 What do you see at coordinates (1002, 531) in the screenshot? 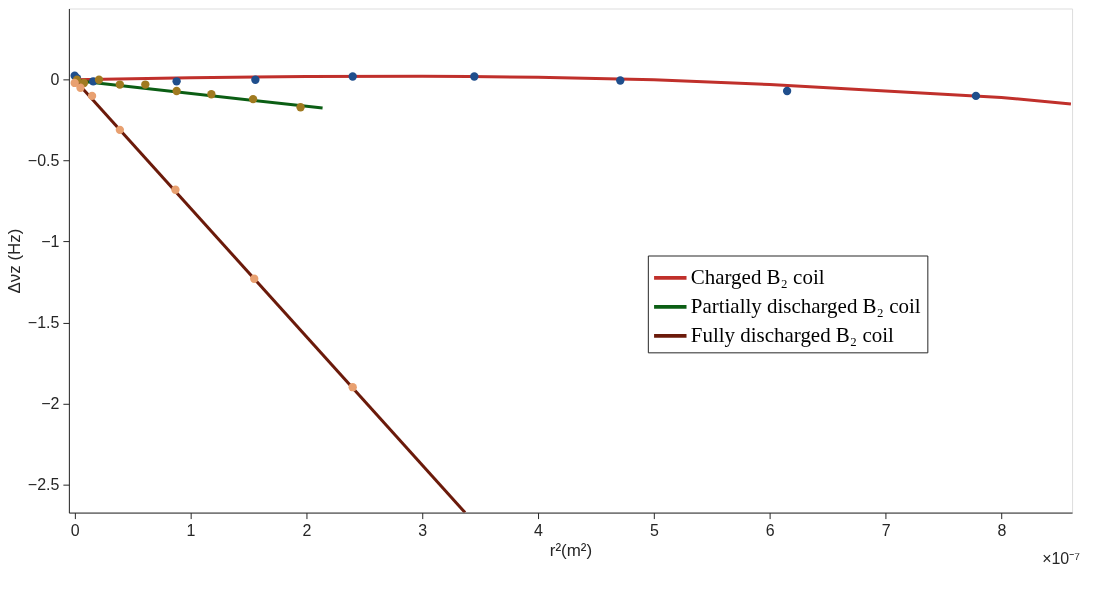
I see `x-tick-label: 8` at bounding box center [1002, 531].